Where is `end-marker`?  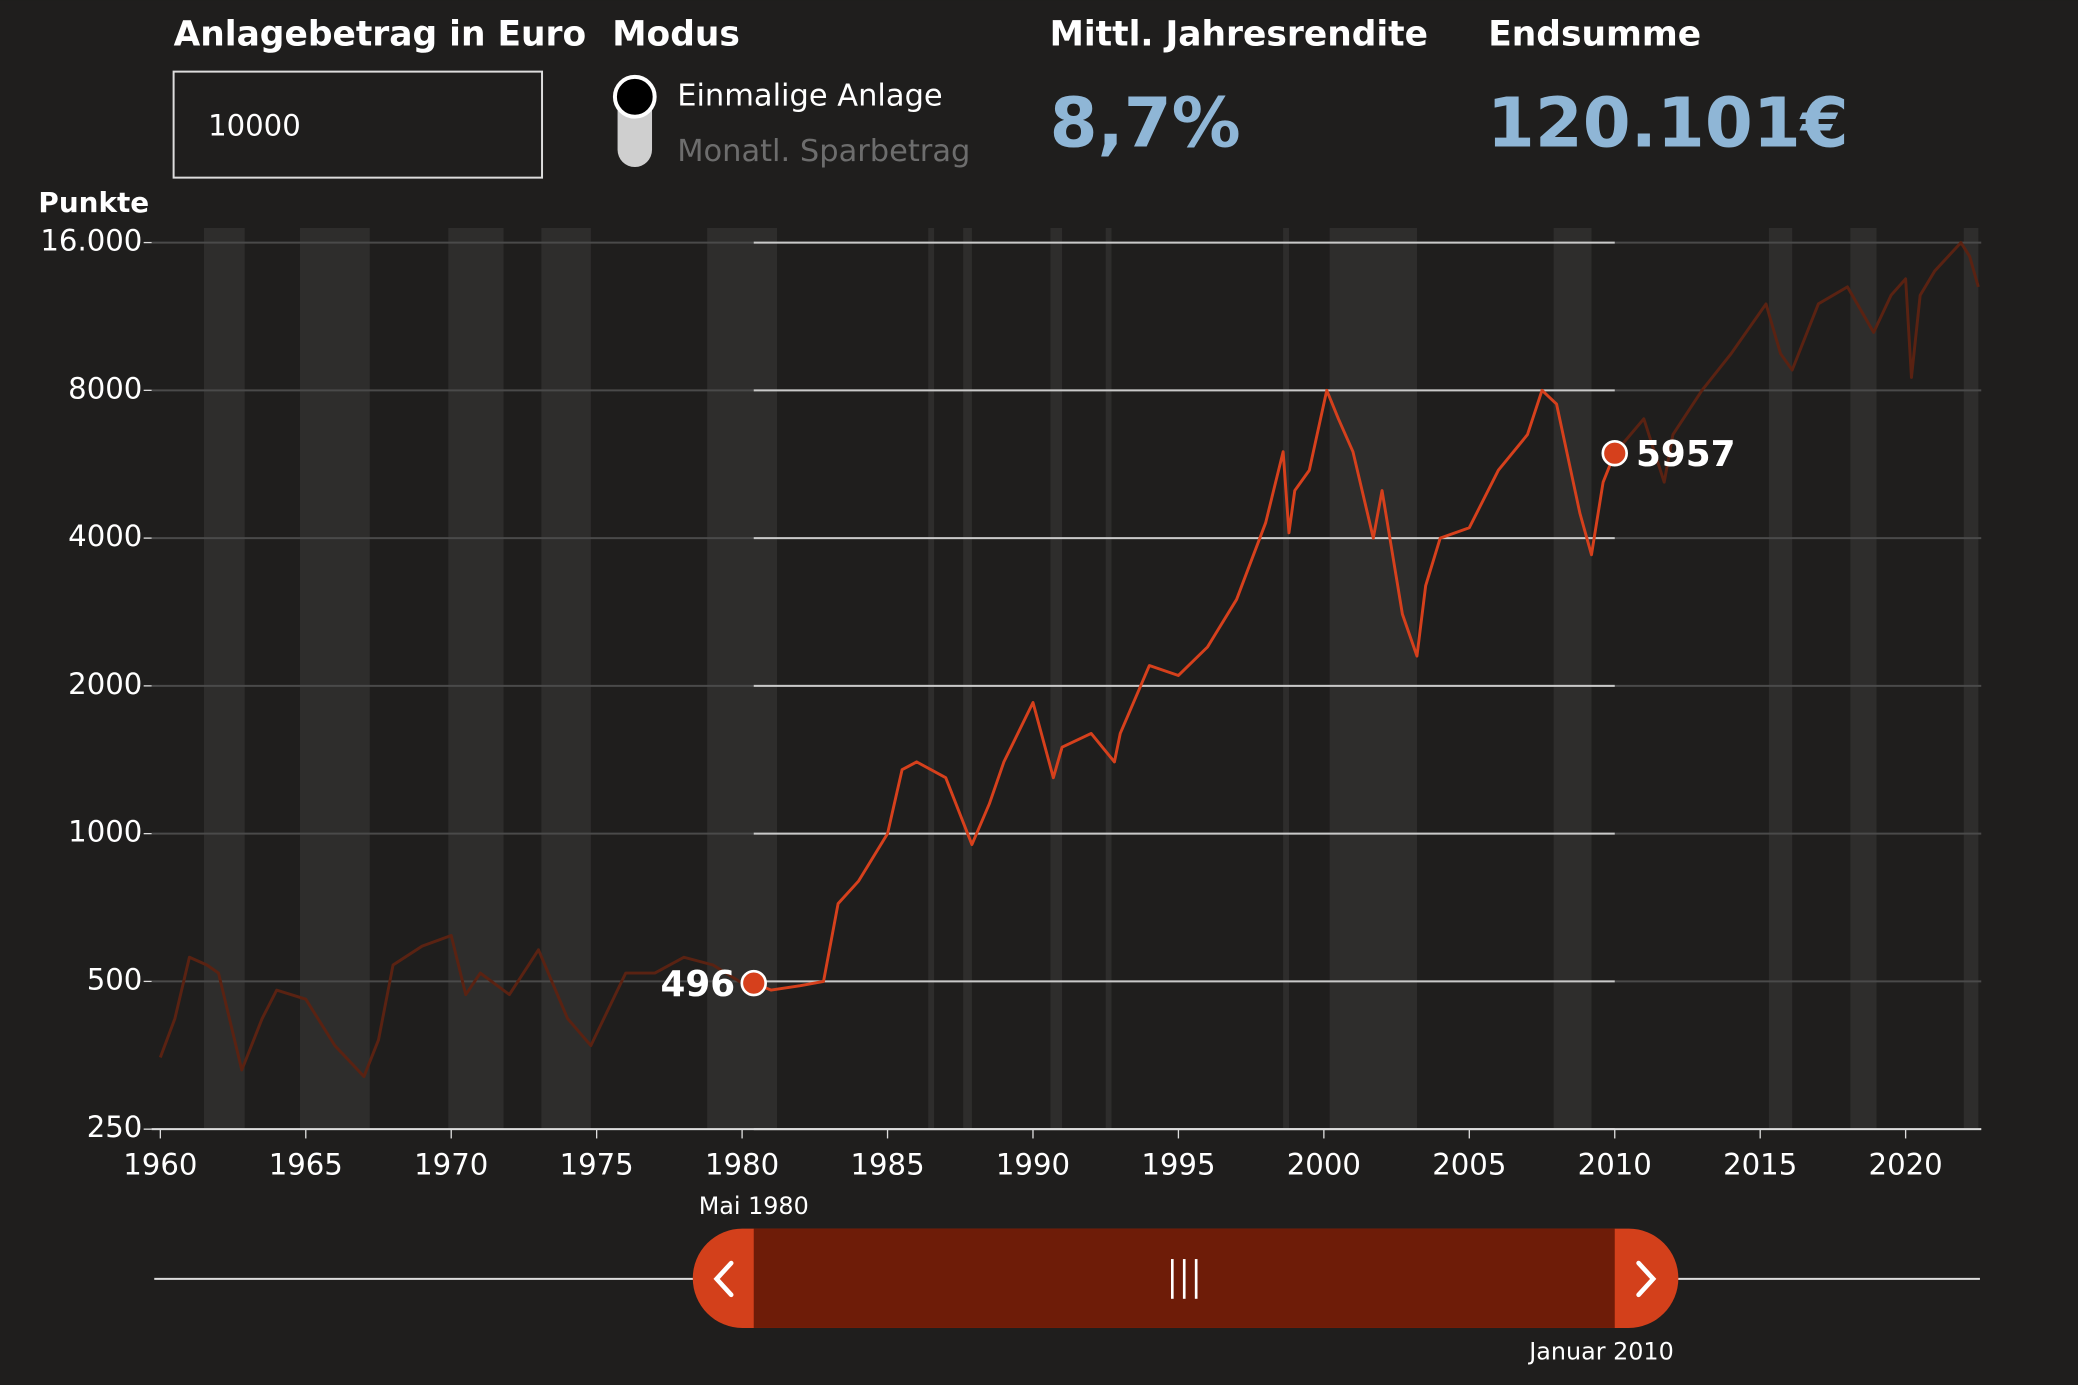 end-marker is located at coordinates (1614, 453).